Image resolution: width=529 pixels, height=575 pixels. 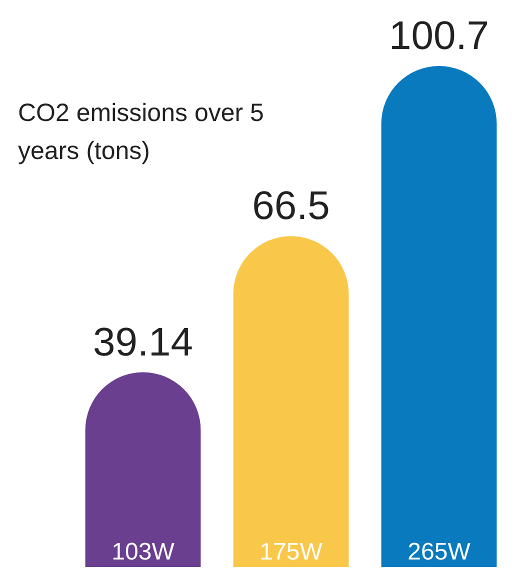 What do you see at coordinates (291, 206) in the screenshot?
I see `data-label: 66.5` at bounding box center [291, 206].